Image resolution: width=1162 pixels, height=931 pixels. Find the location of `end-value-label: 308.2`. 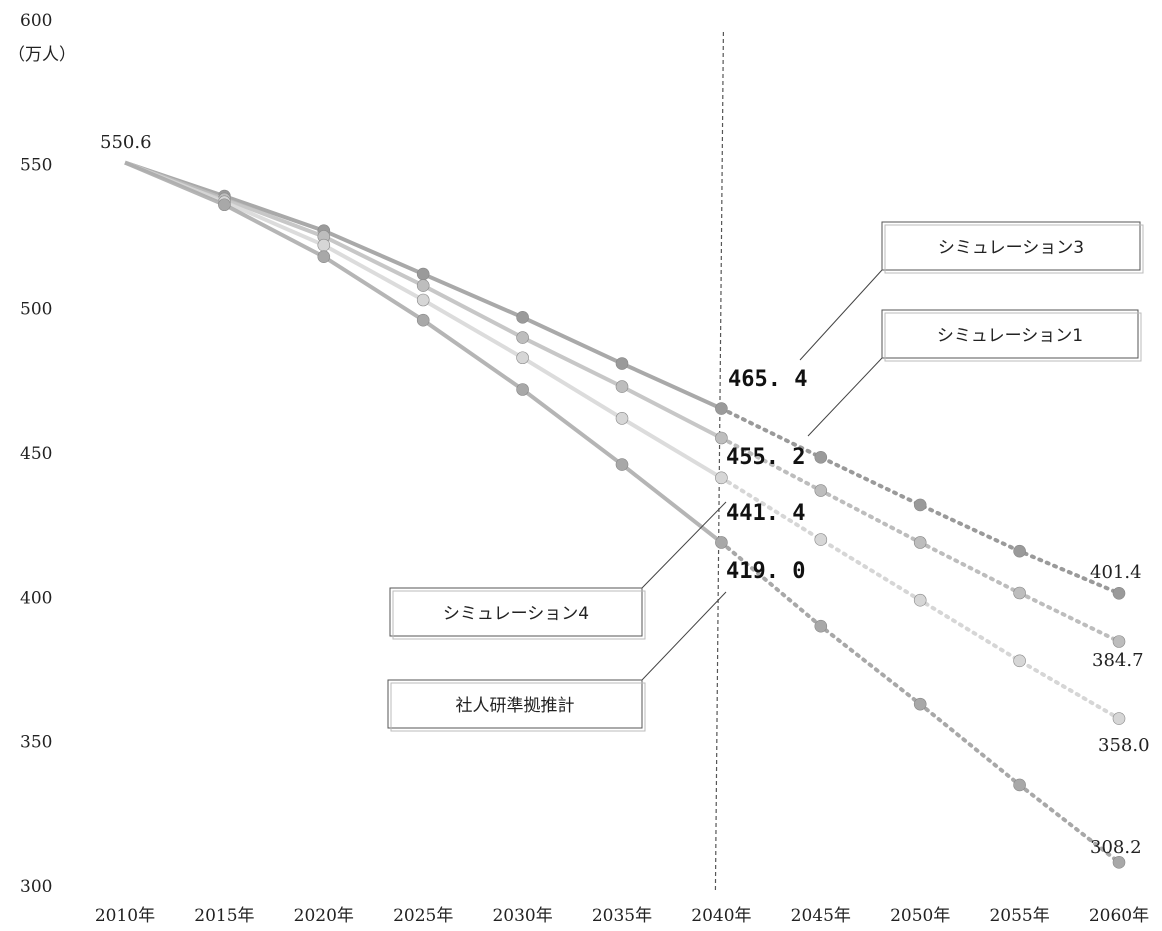

end-value-label: 308.2 is located at coordinates (1116, 847).